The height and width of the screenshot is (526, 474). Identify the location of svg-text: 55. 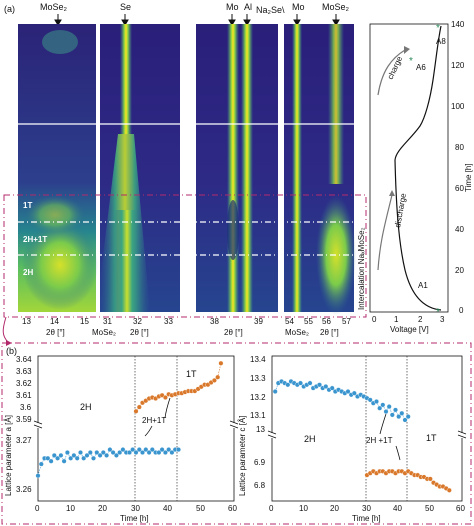
(308, 321).